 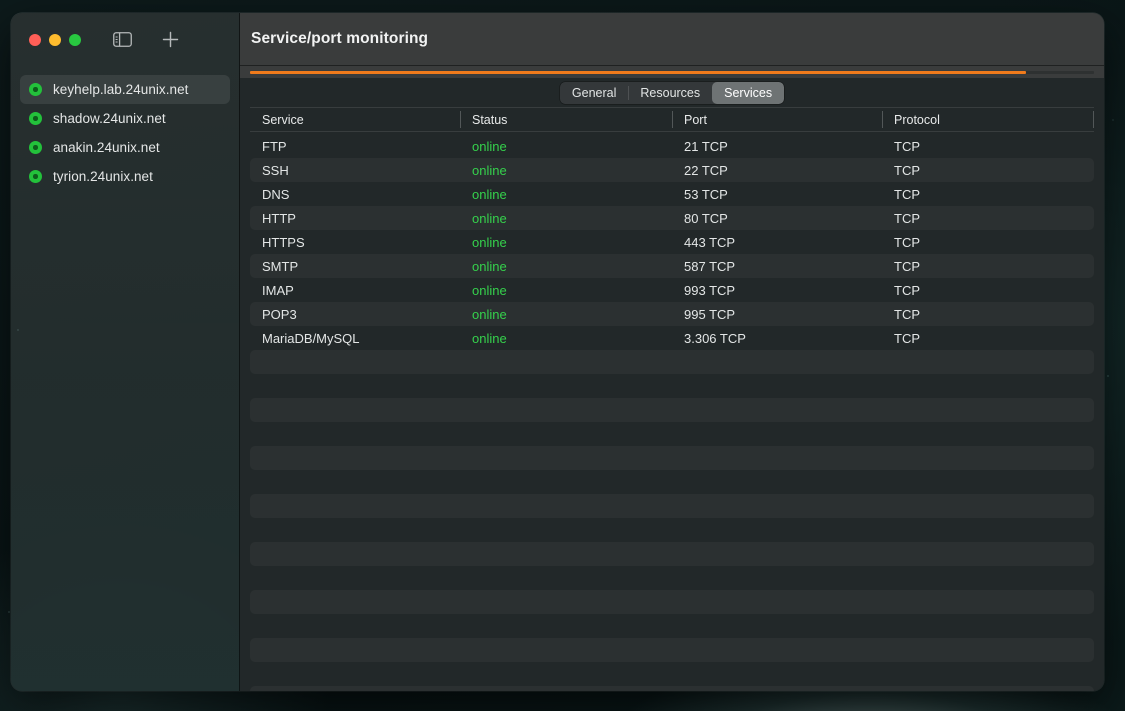 I want to click on sidebar-item-host-3: tyrion.24unix.net, so click(x=125, y=176).